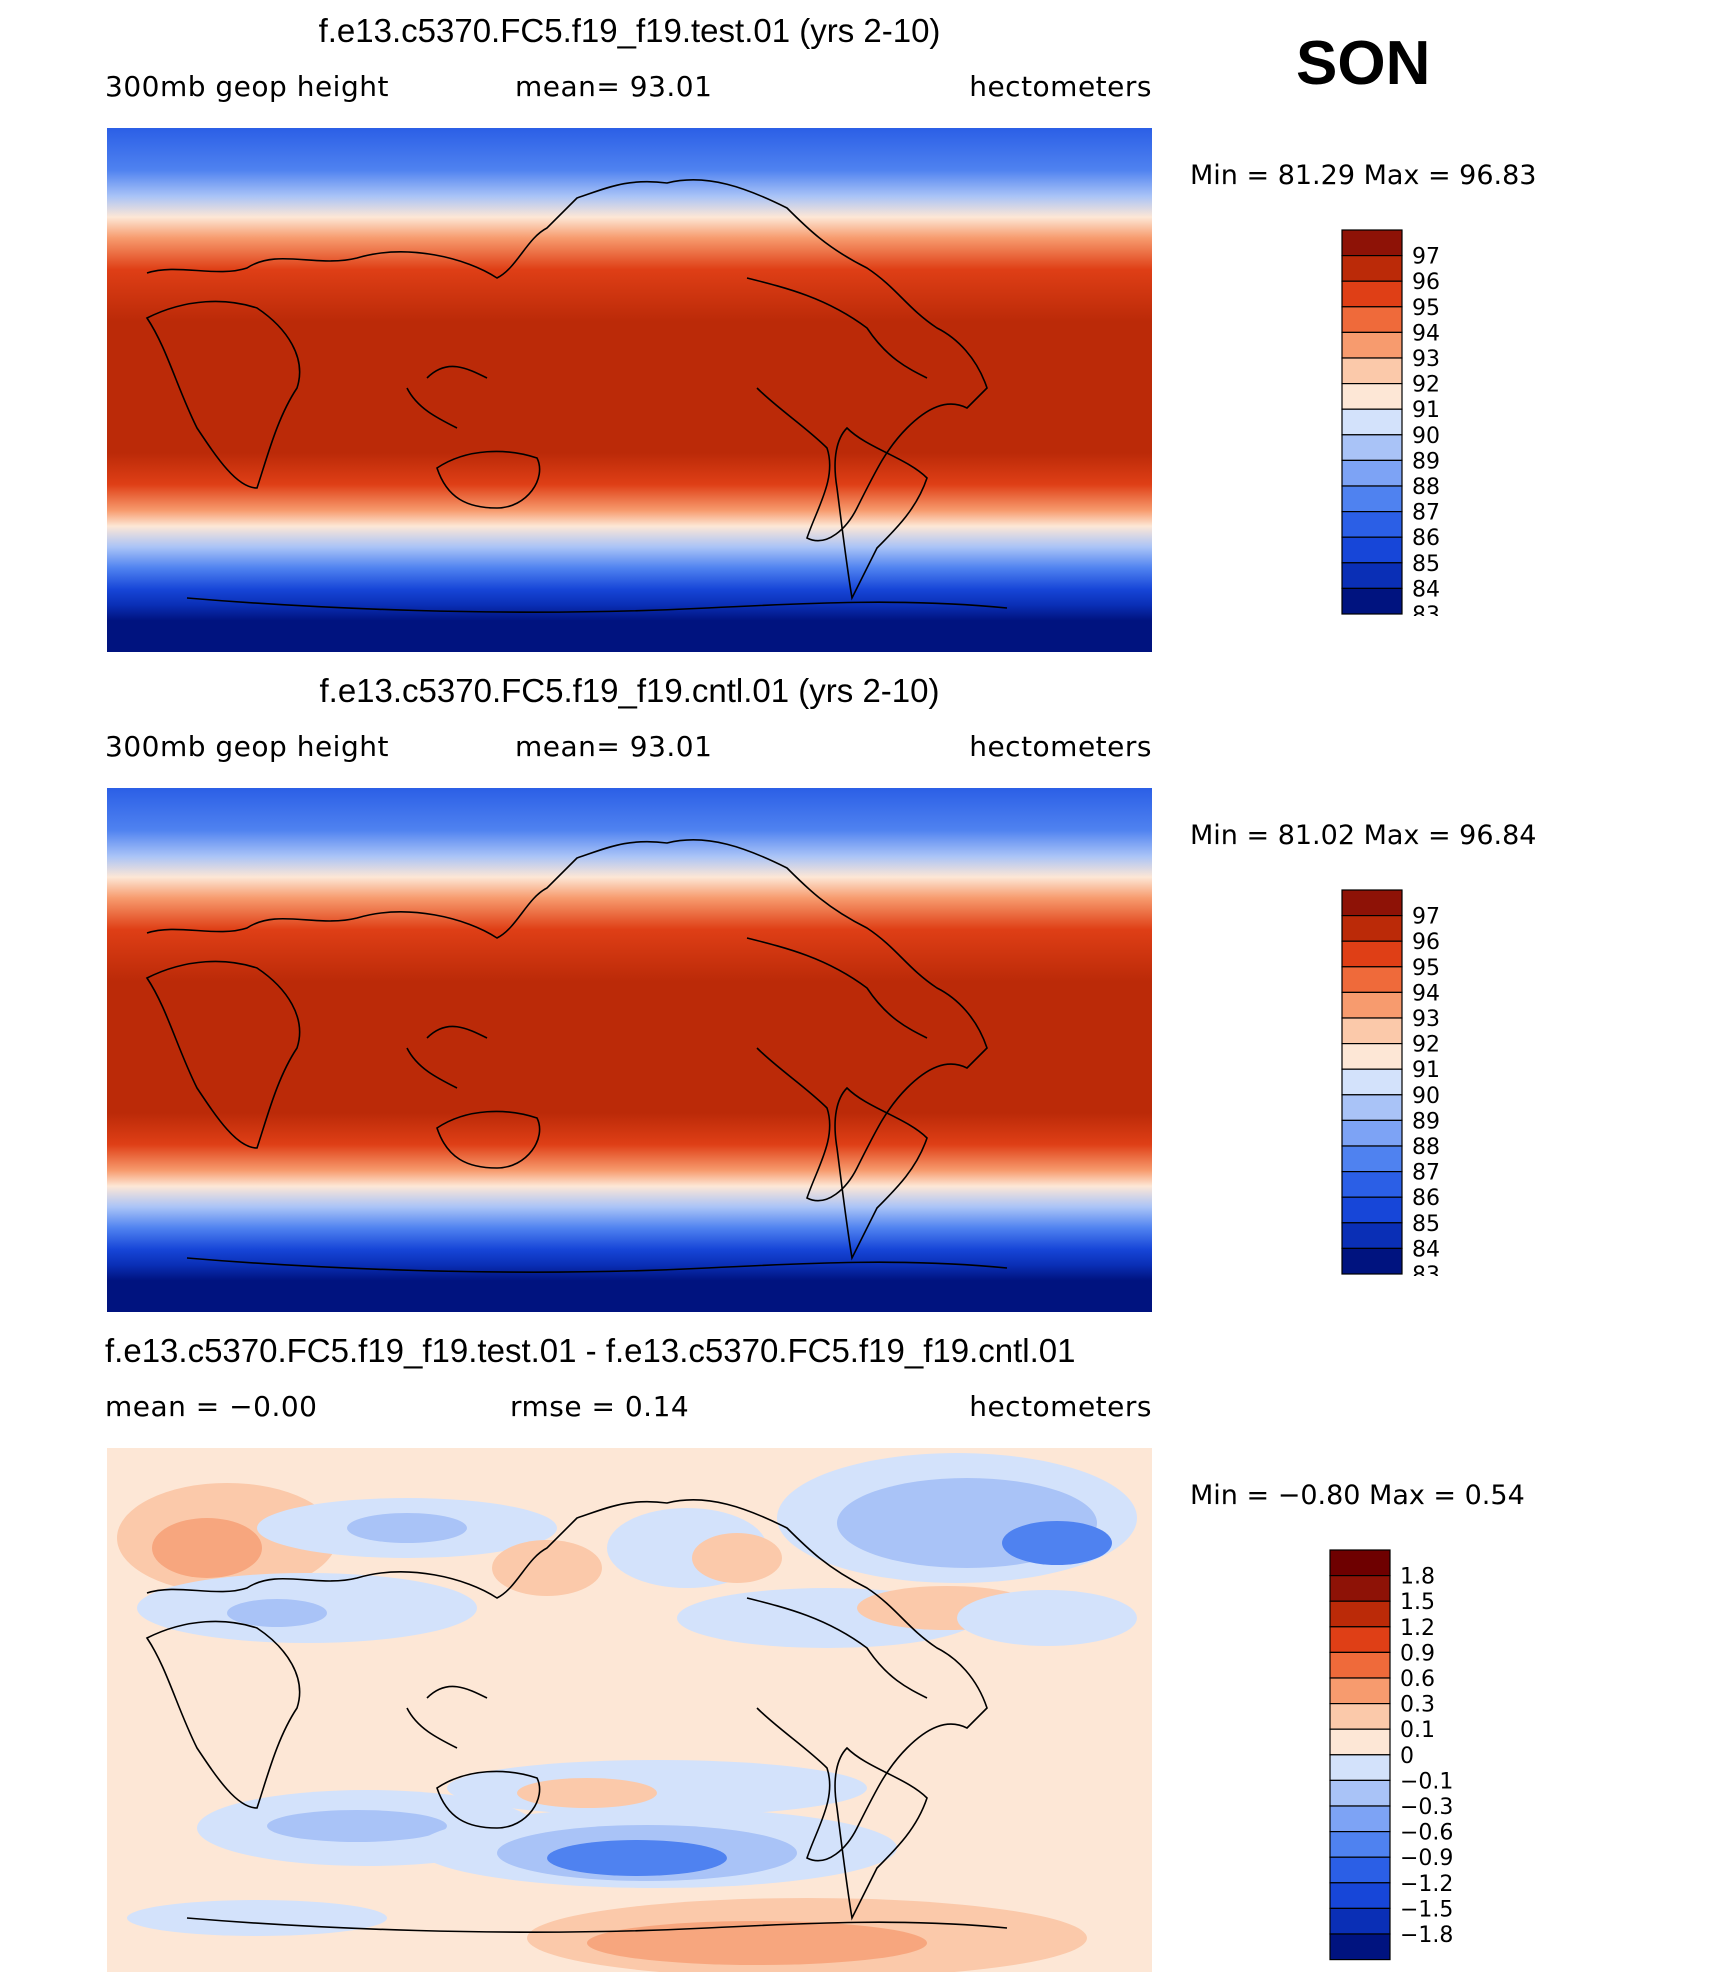 Image resolution: width=1710 pixels, height=1974 pixels. Describe the element at coordinates (1426, 1807) in the screenshot. I see `colorbar-tick-label: −0.3` at that location.